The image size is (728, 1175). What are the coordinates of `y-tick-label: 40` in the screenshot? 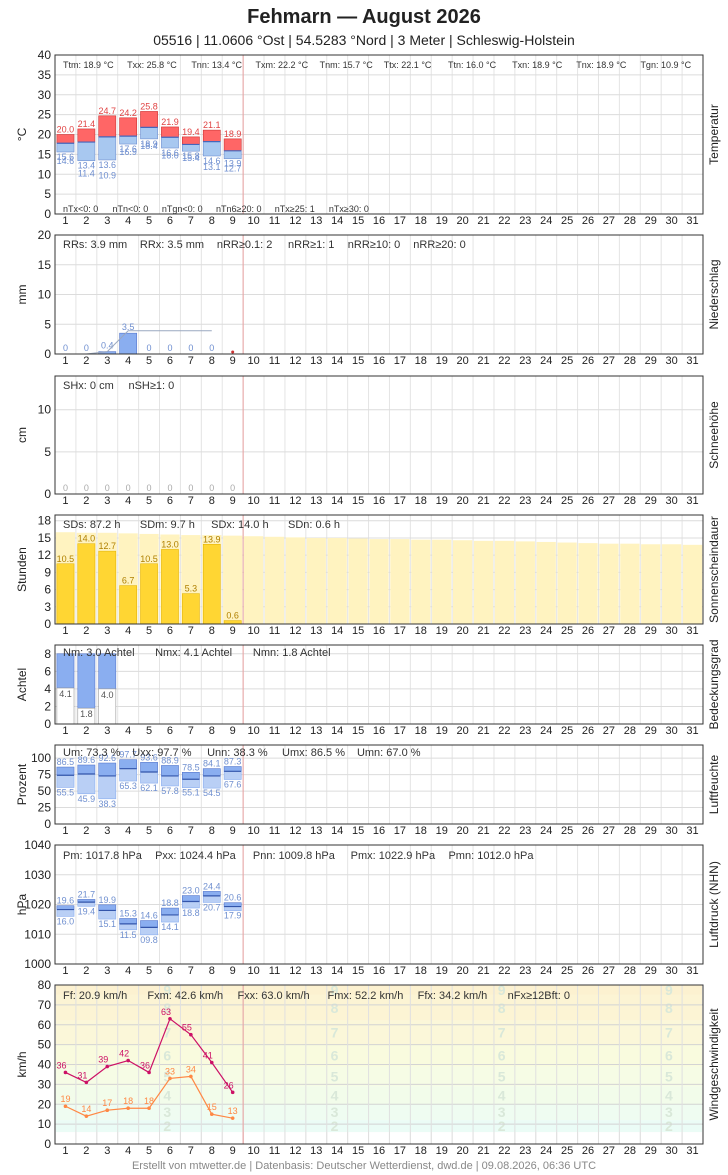 It's located at (45, 55).